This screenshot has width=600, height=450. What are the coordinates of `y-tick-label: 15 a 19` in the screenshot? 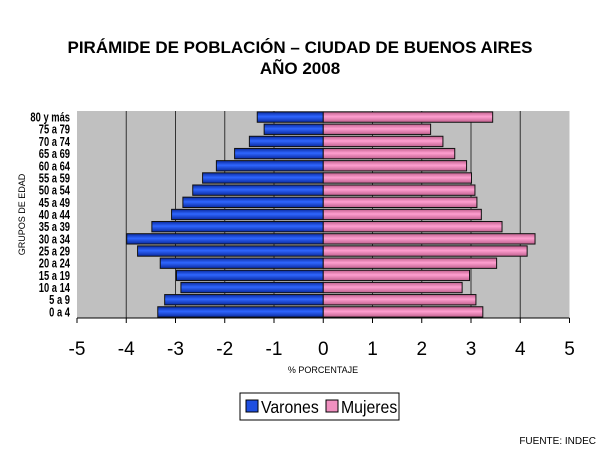 It's located at (54, 277).